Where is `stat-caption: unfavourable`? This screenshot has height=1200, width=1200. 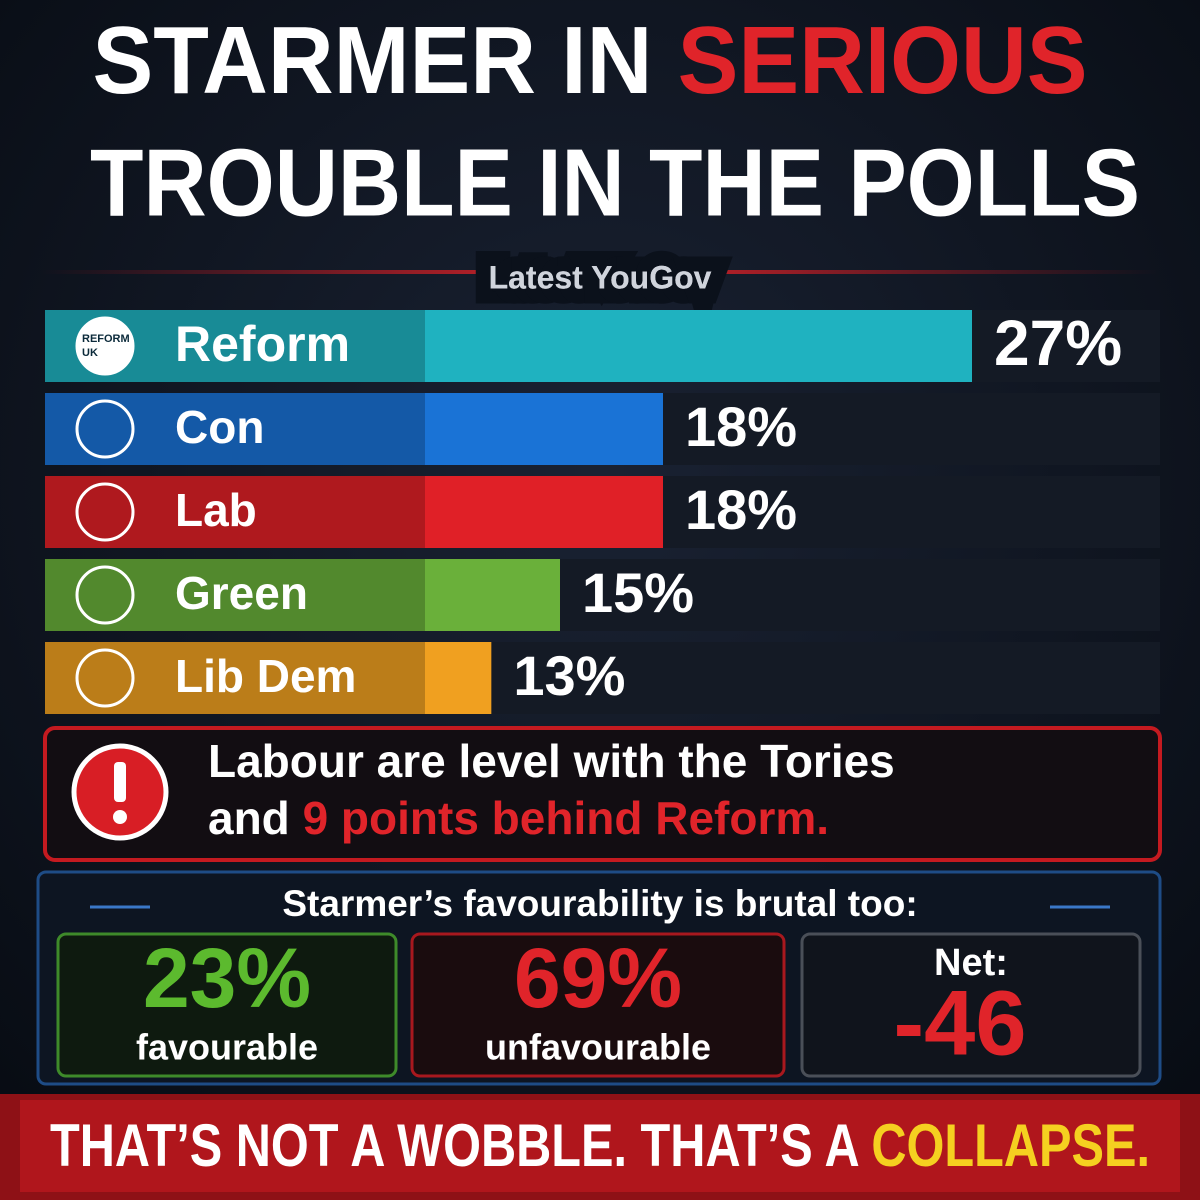
stat-caption: unfavourable is located at coordinates (598, 1047).